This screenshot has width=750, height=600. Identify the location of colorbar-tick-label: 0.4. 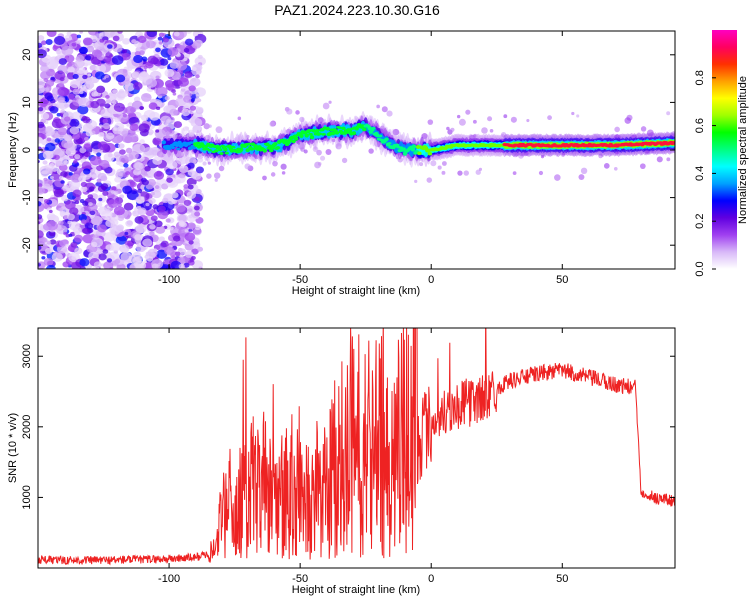
(700, 173).